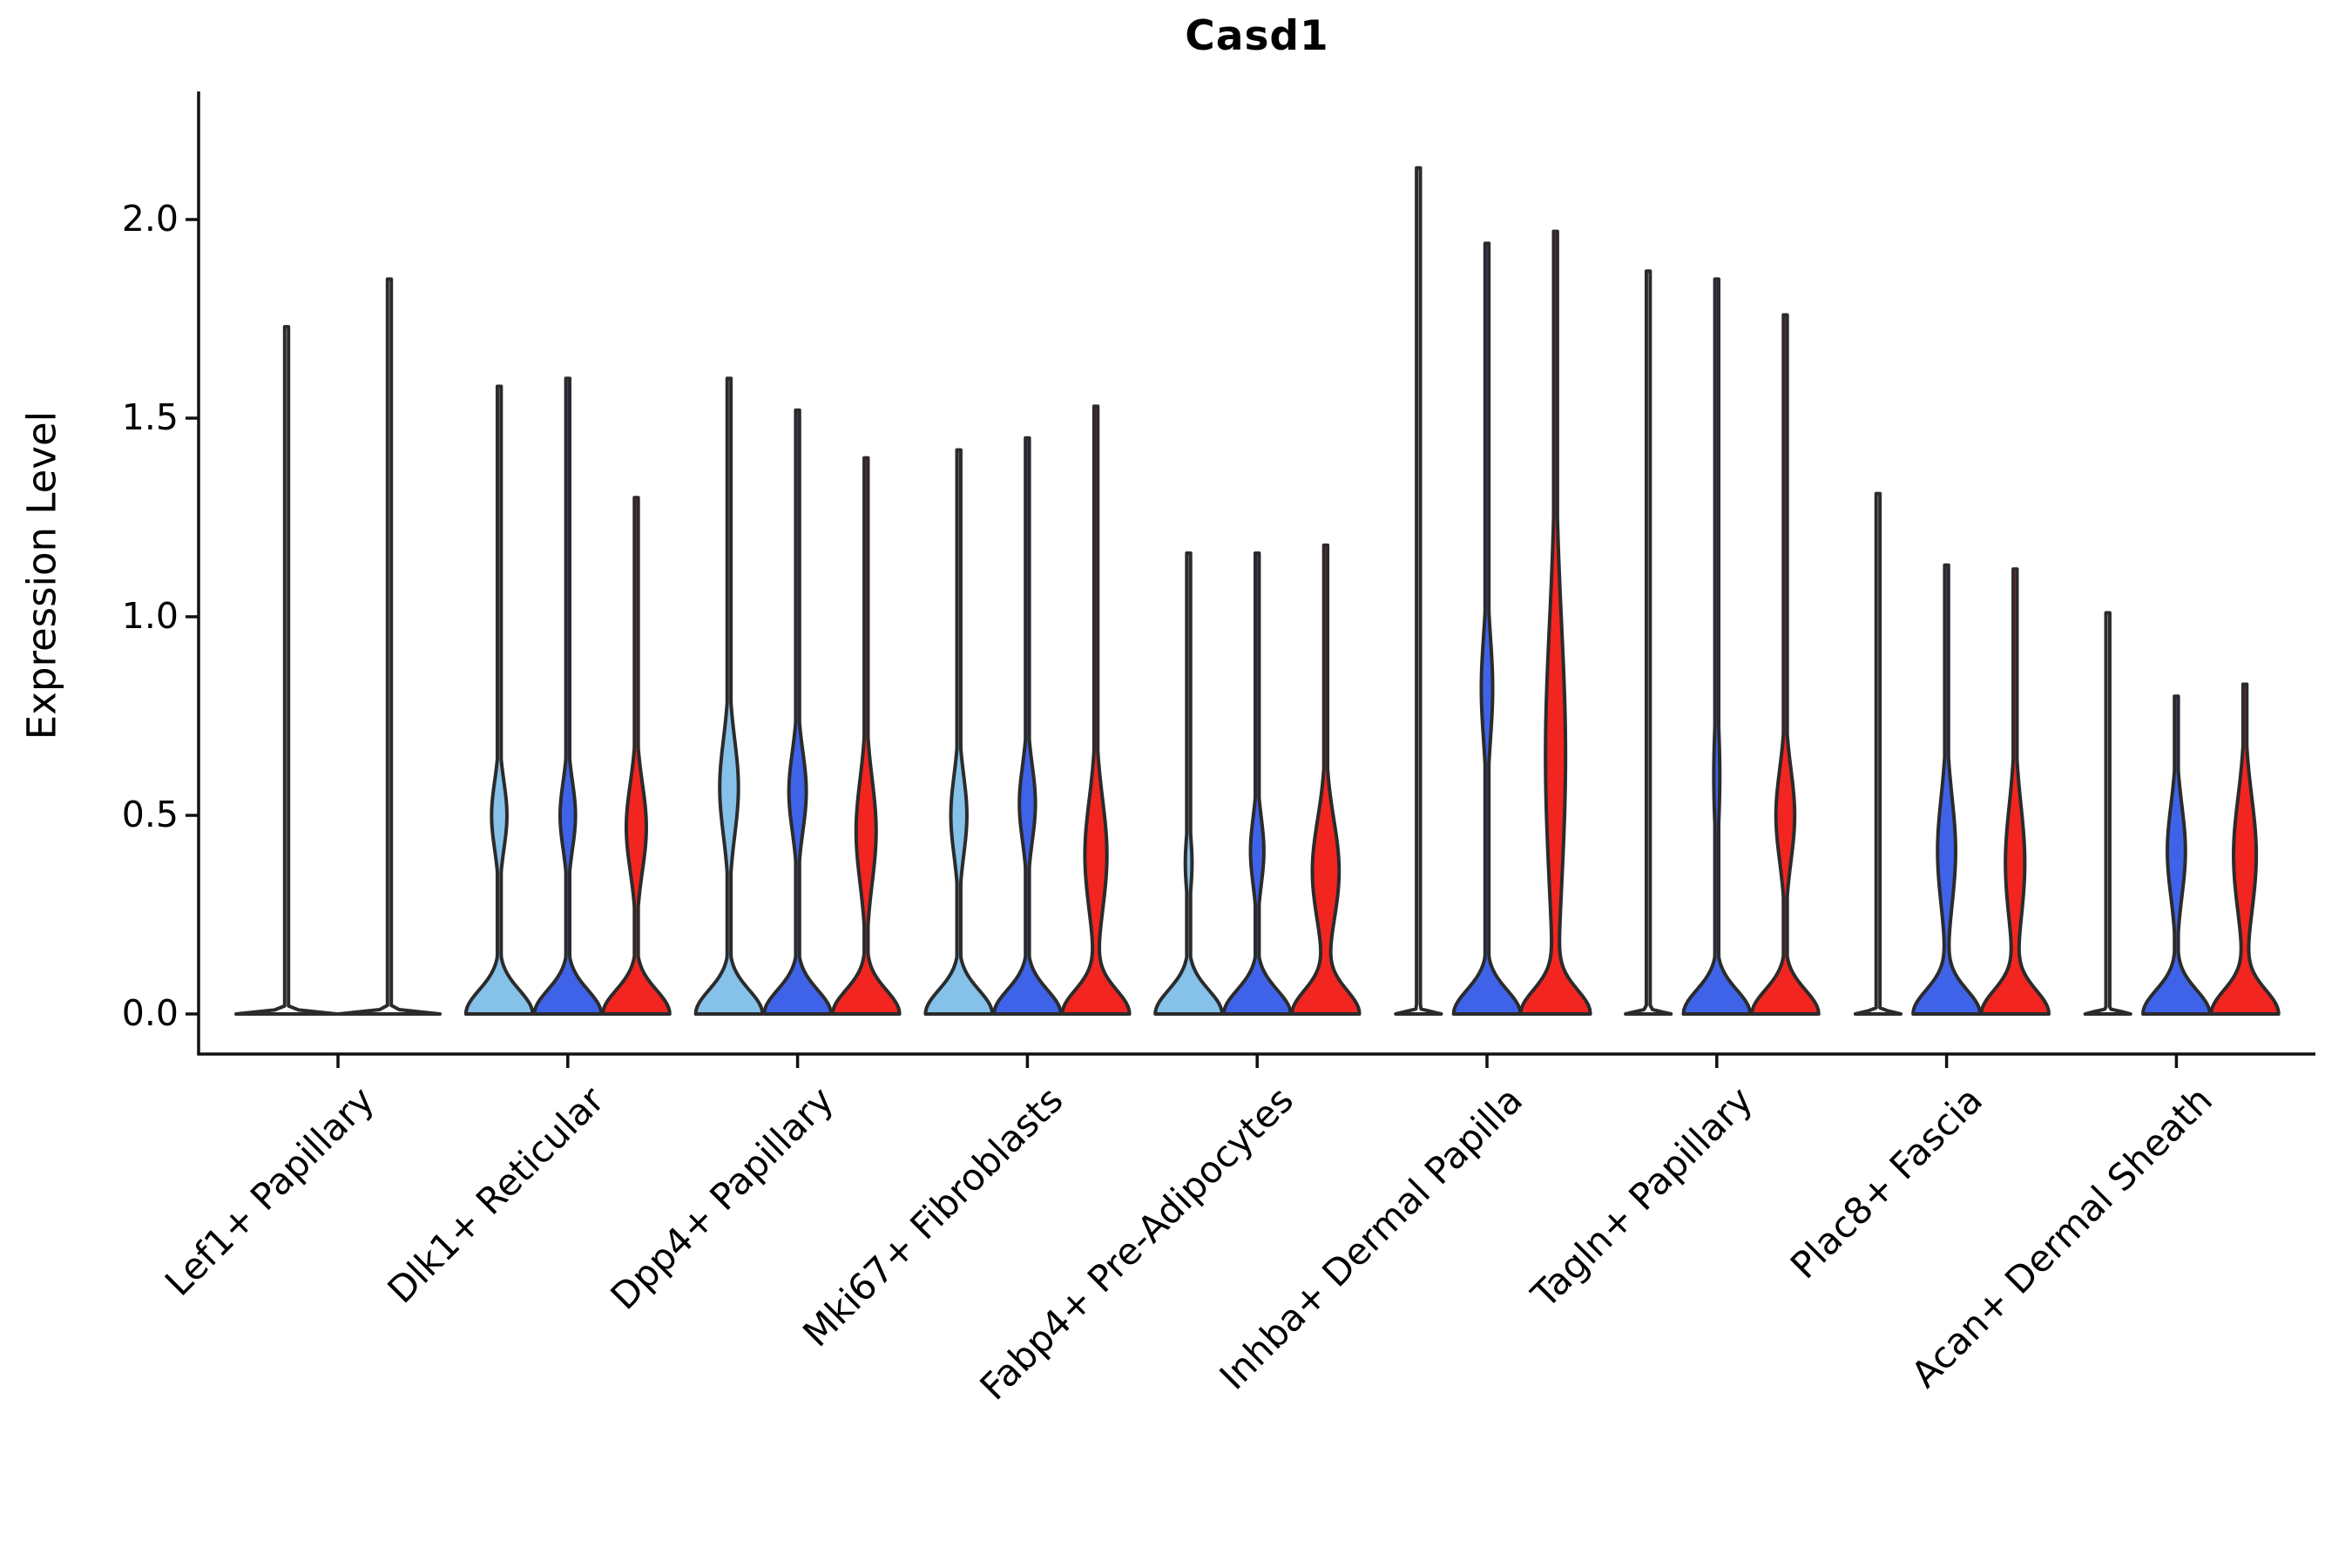  What do you see at coordinates (2245, 849) in the screenshot?
I see `violin-acan-dermal-sheath-slot2` at bounding box center [2245, 849].